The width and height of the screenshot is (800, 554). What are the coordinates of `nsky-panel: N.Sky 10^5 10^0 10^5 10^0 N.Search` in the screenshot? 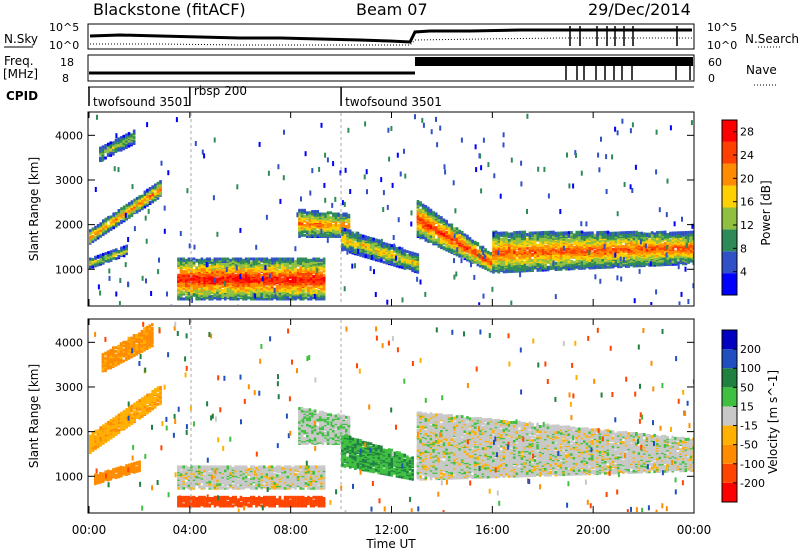 It's located at (401, 36).